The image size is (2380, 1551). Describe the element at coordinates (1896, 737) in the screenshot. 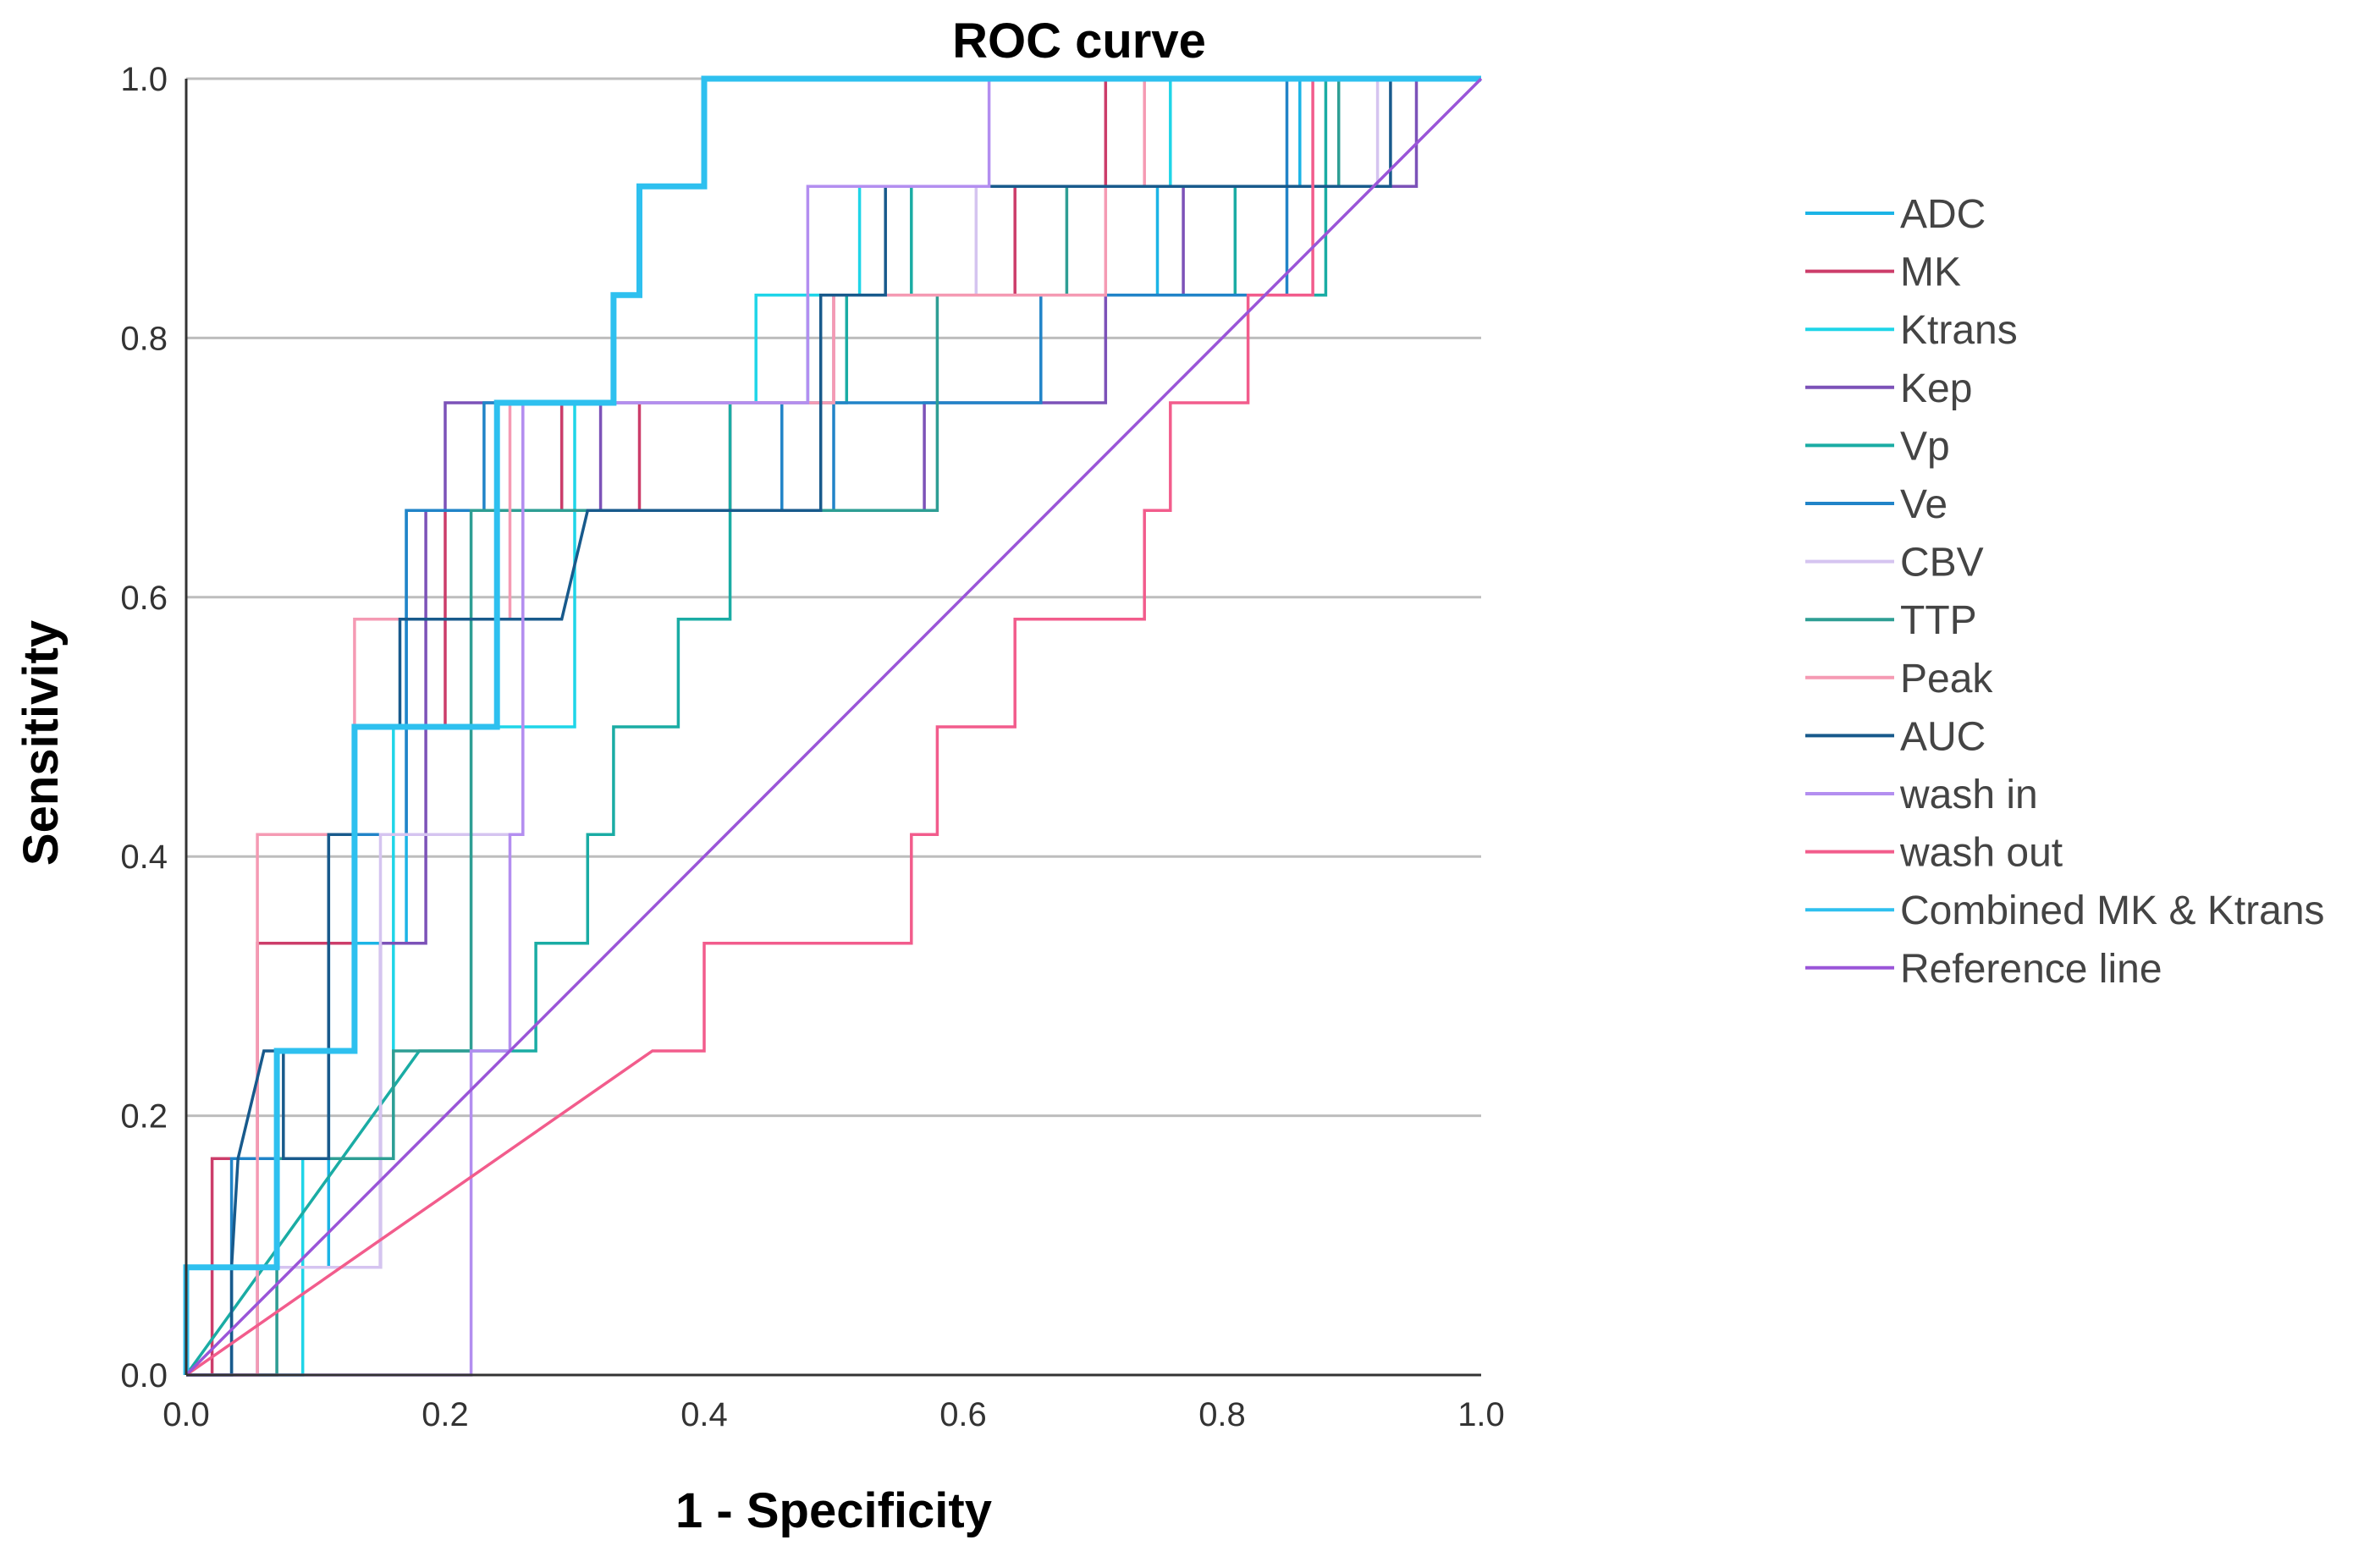

I see `legend-item: AUC` at that location.